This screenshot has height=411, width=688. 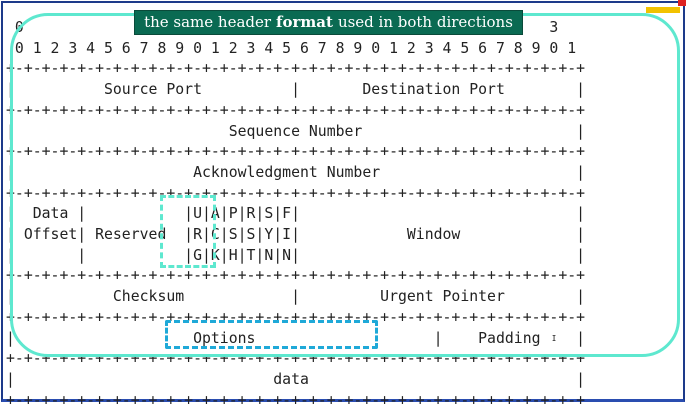 What do you see at coordinates (208, 22) in the screenshot?
I see `banner-text-before: the same header` at bounding box center [208, 22].